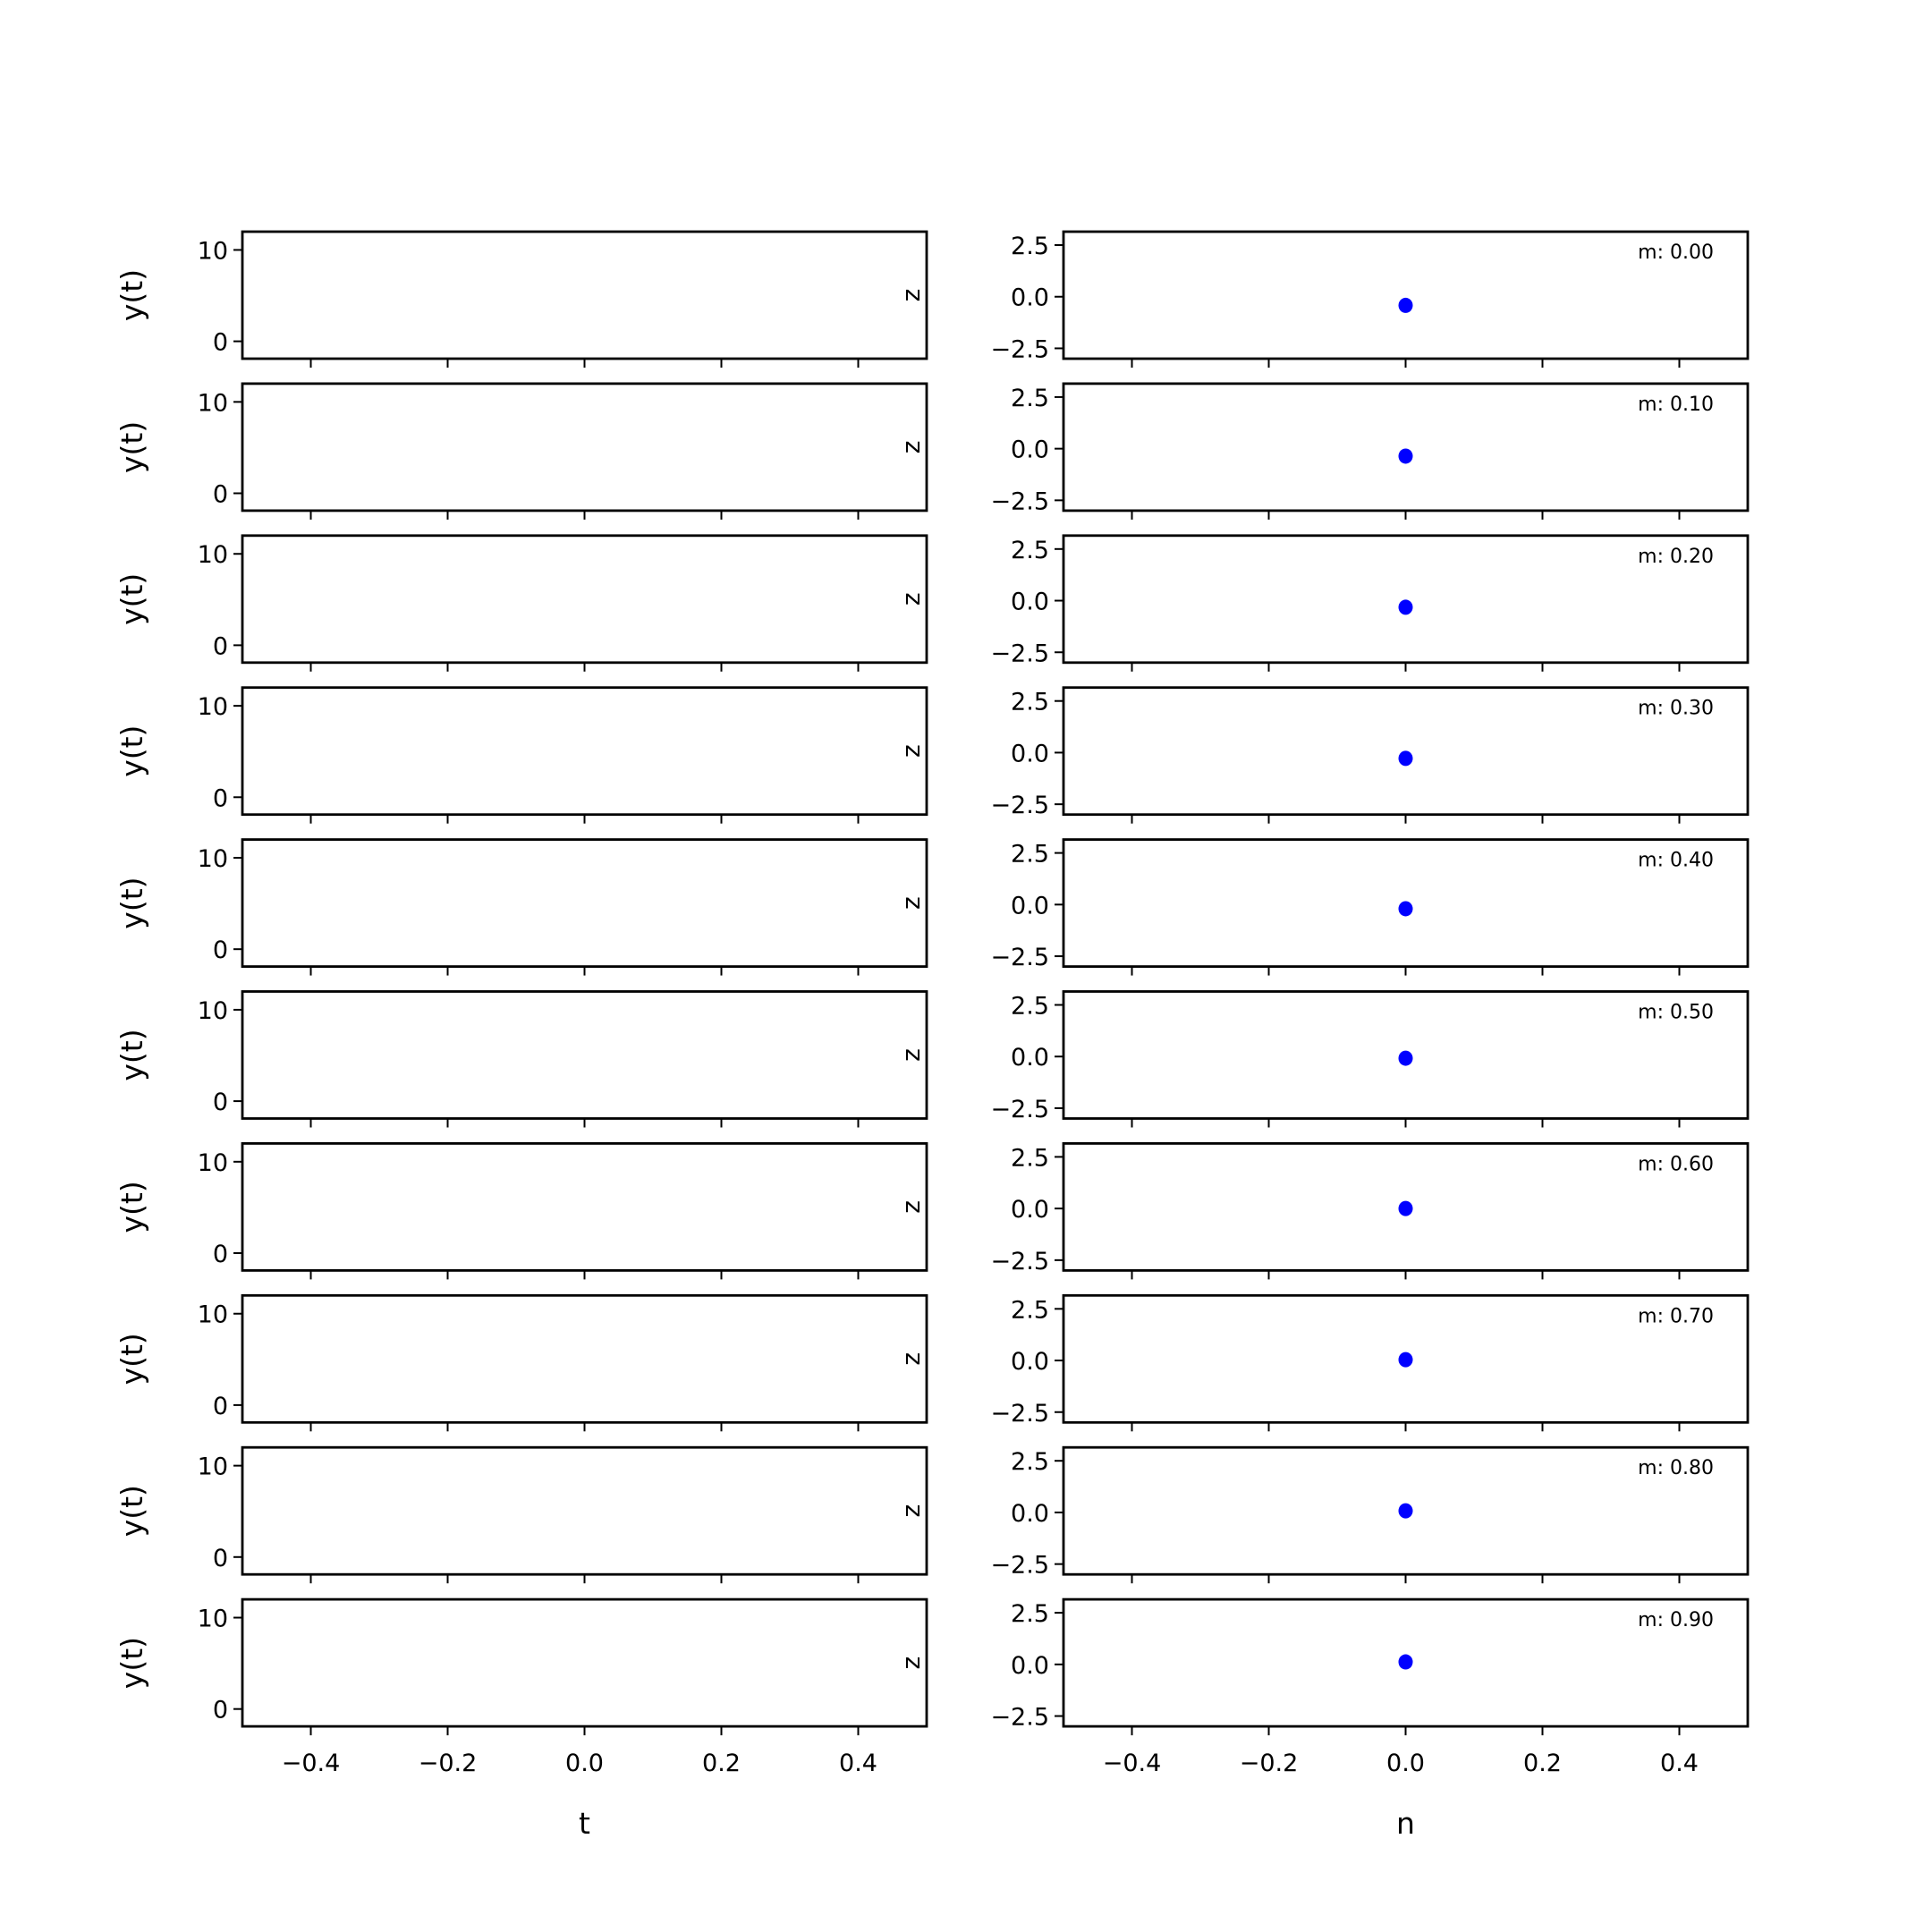 This screenshot has height=1932, width=1932. Describe the element at coordinates (1676, 253) in the screenshot. I see `m-annotation: m: 0.00` at that location.